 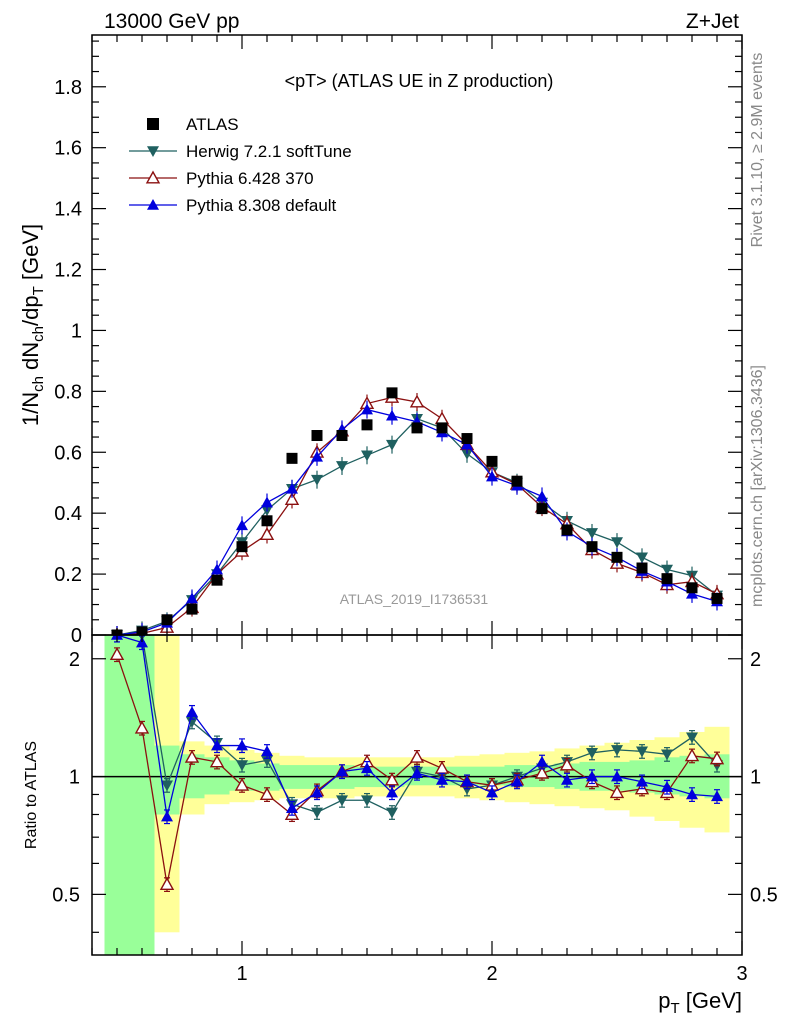 I want to click on main-y-tick-label: 1.2, so click(x=68, y=271).